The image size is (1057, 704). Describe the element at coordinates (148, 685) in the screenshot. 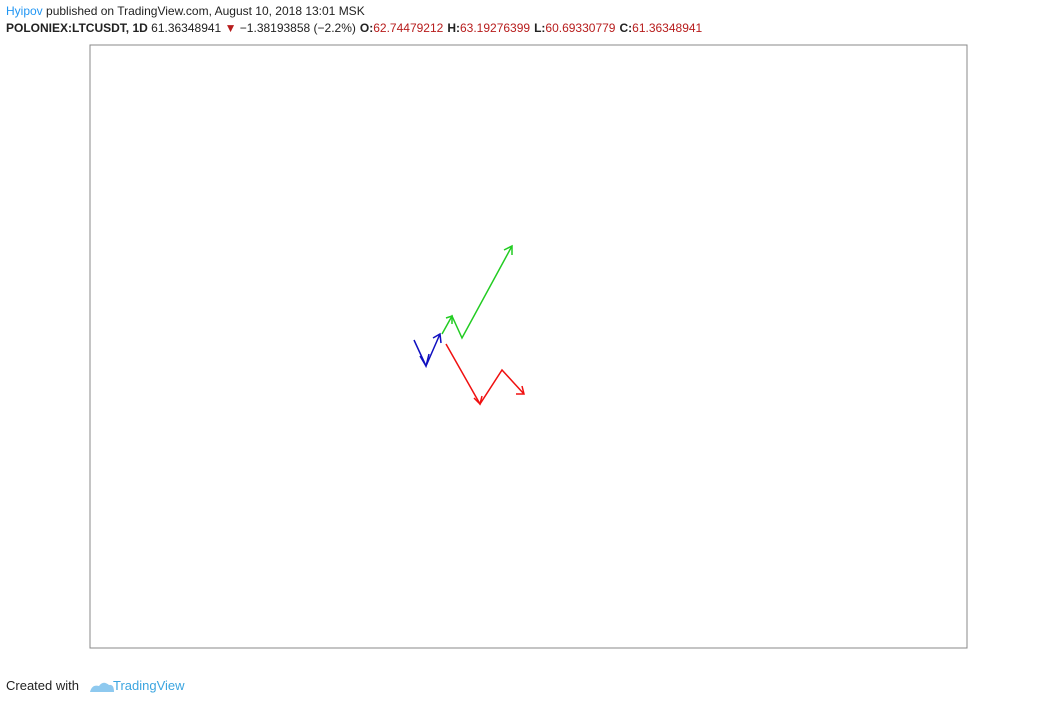

I see `brand: TradingView` at that location.